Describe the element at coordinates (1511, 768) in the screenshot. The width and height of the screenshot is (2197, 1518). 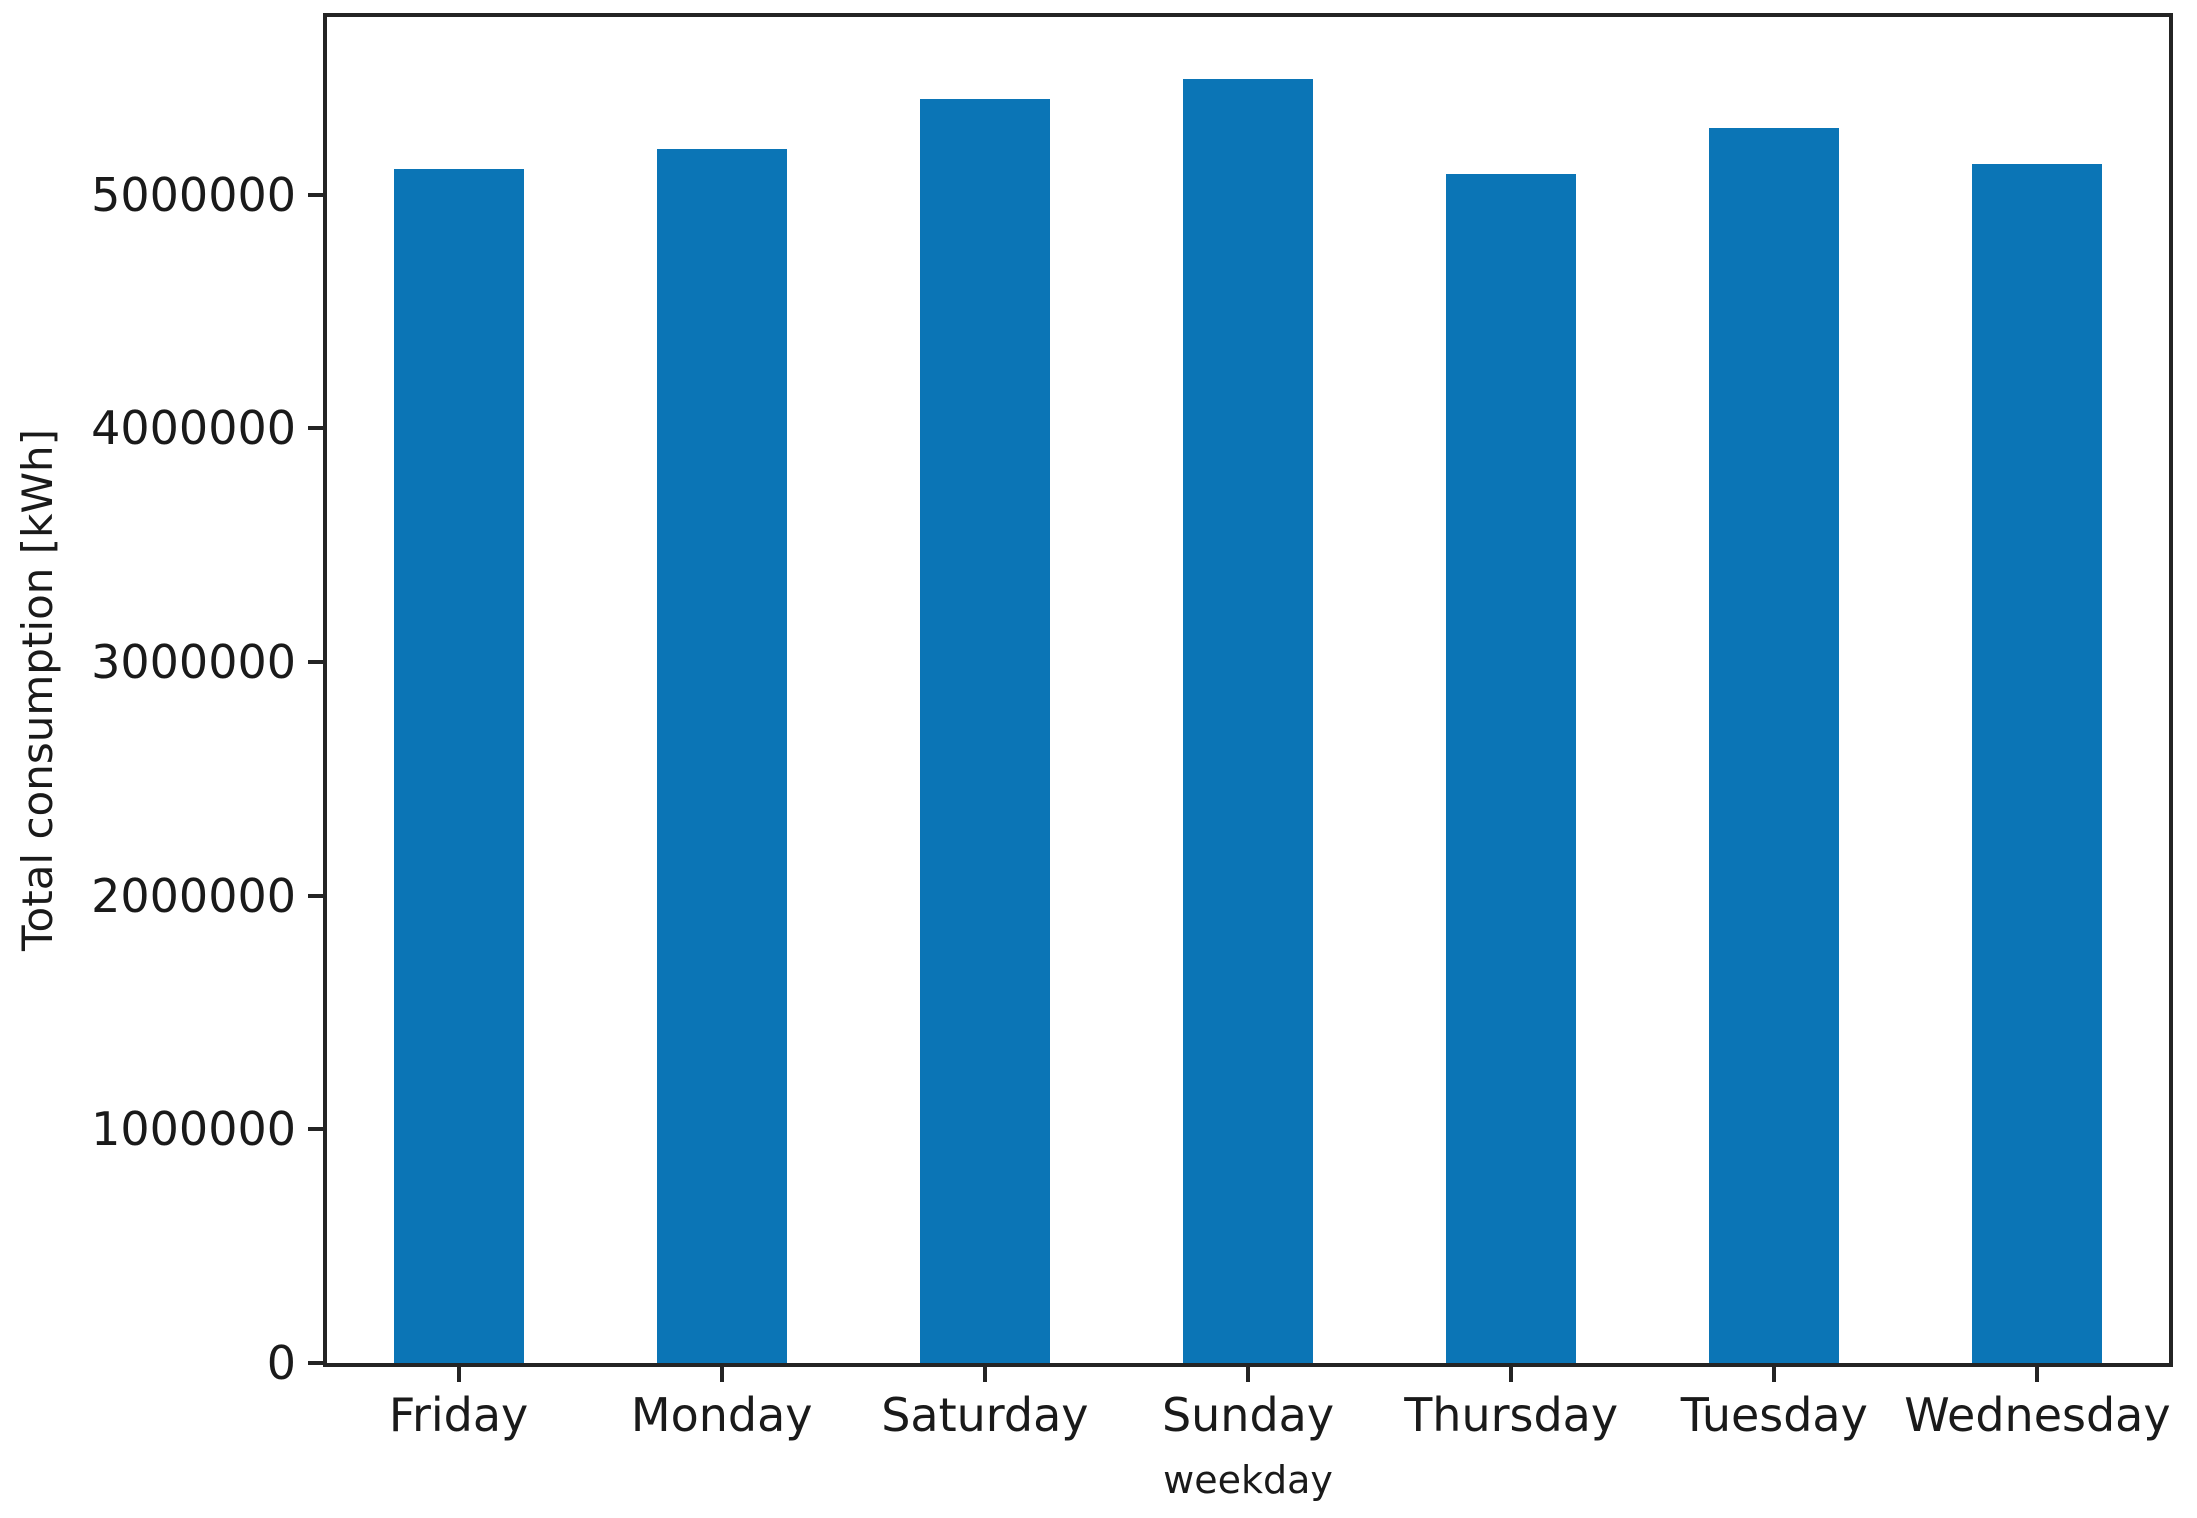
I see `bar-thursday` at that location.